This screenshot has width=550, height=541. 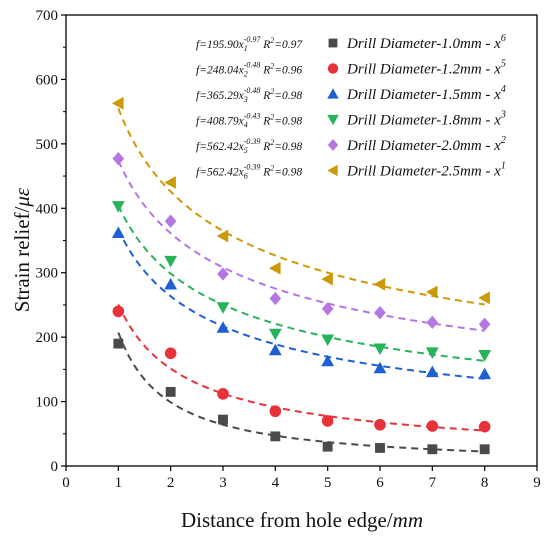 What do you see at coordinates (22, 249) in the screenshot?
I see `y-axis-title: Strain relief/με` at bounding box center [22, 249].